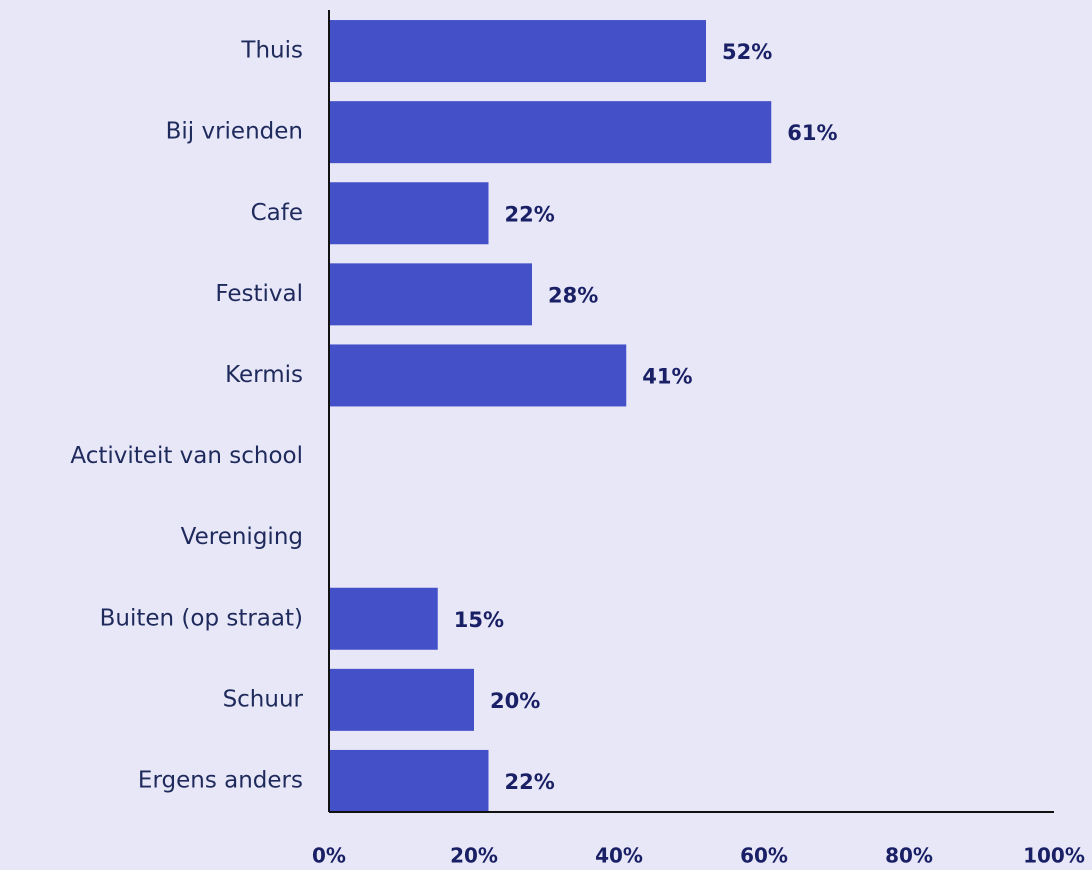  Describe the element at coordinates (573, 295) in the screenshot. I see `data-label: 28%` at that location.